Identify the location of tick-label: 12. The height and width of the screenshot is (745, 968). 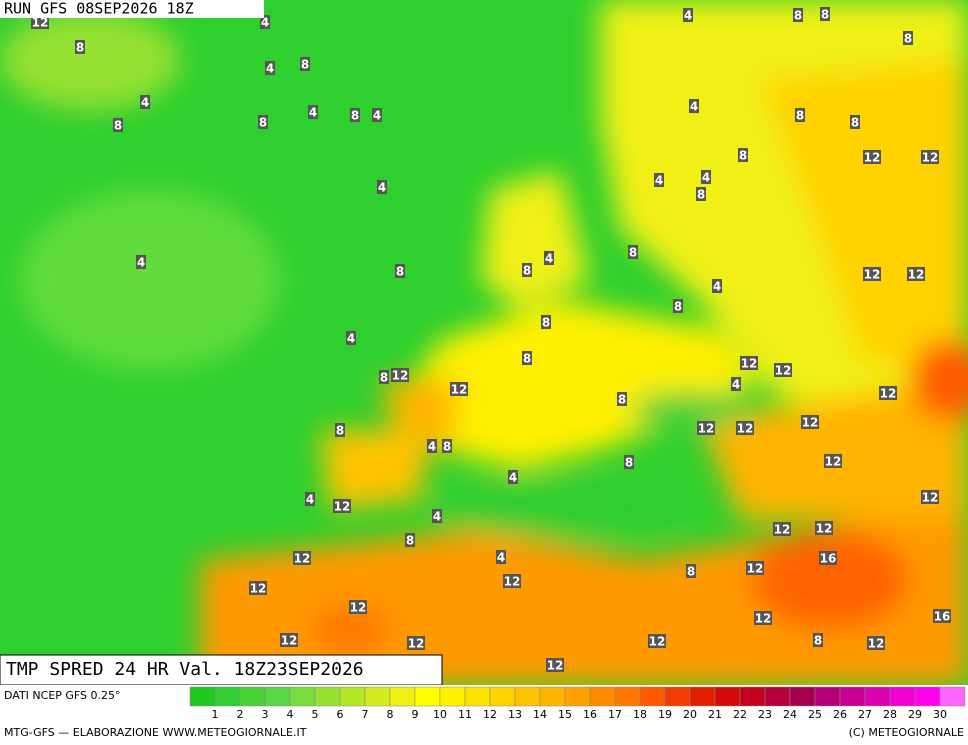
(490, 714).